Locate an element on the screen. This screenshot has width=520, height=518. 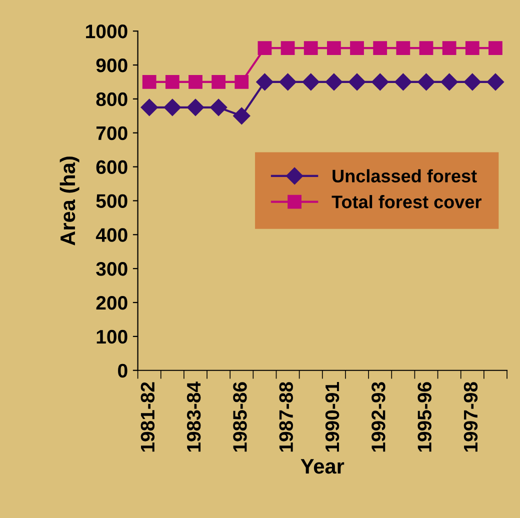
y-tick-label: 900 is located at coordinates (112, 65).